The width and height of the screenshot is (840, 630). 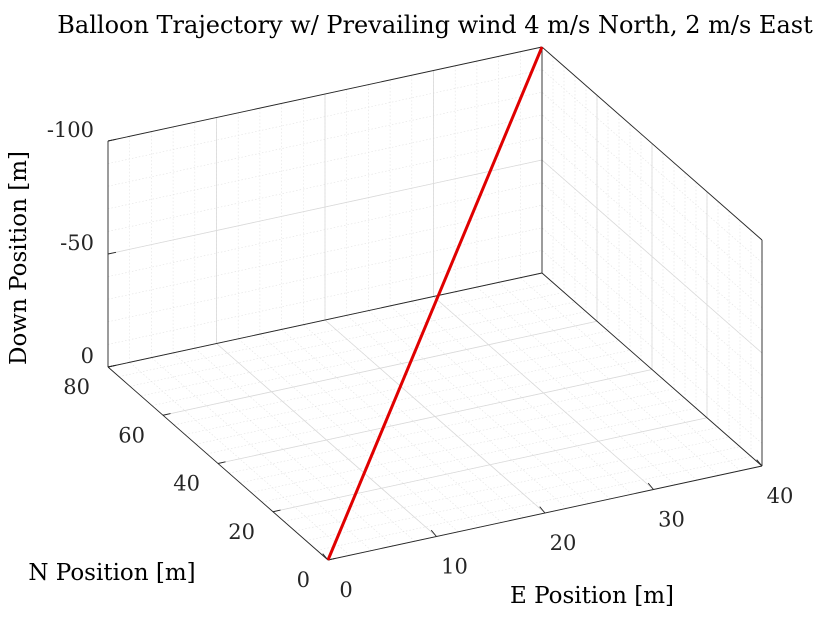 What do you see at coordinates (780, 496) in the screenshot?
I see `x-tick-label: 40` at bounding box center [780, 496].